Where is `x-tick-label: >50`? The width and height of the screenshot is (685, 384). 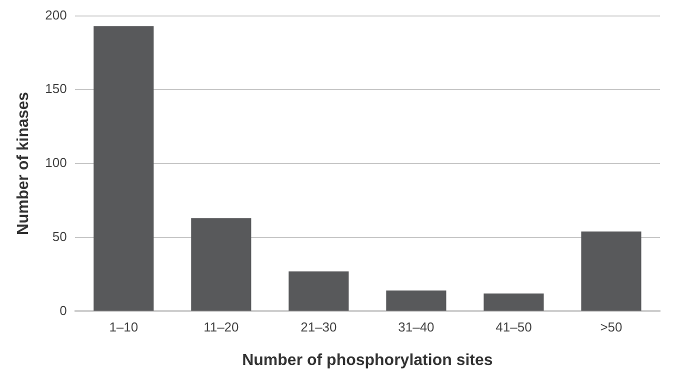 x-tick-label: >50 is located at coordinates (611, 327).